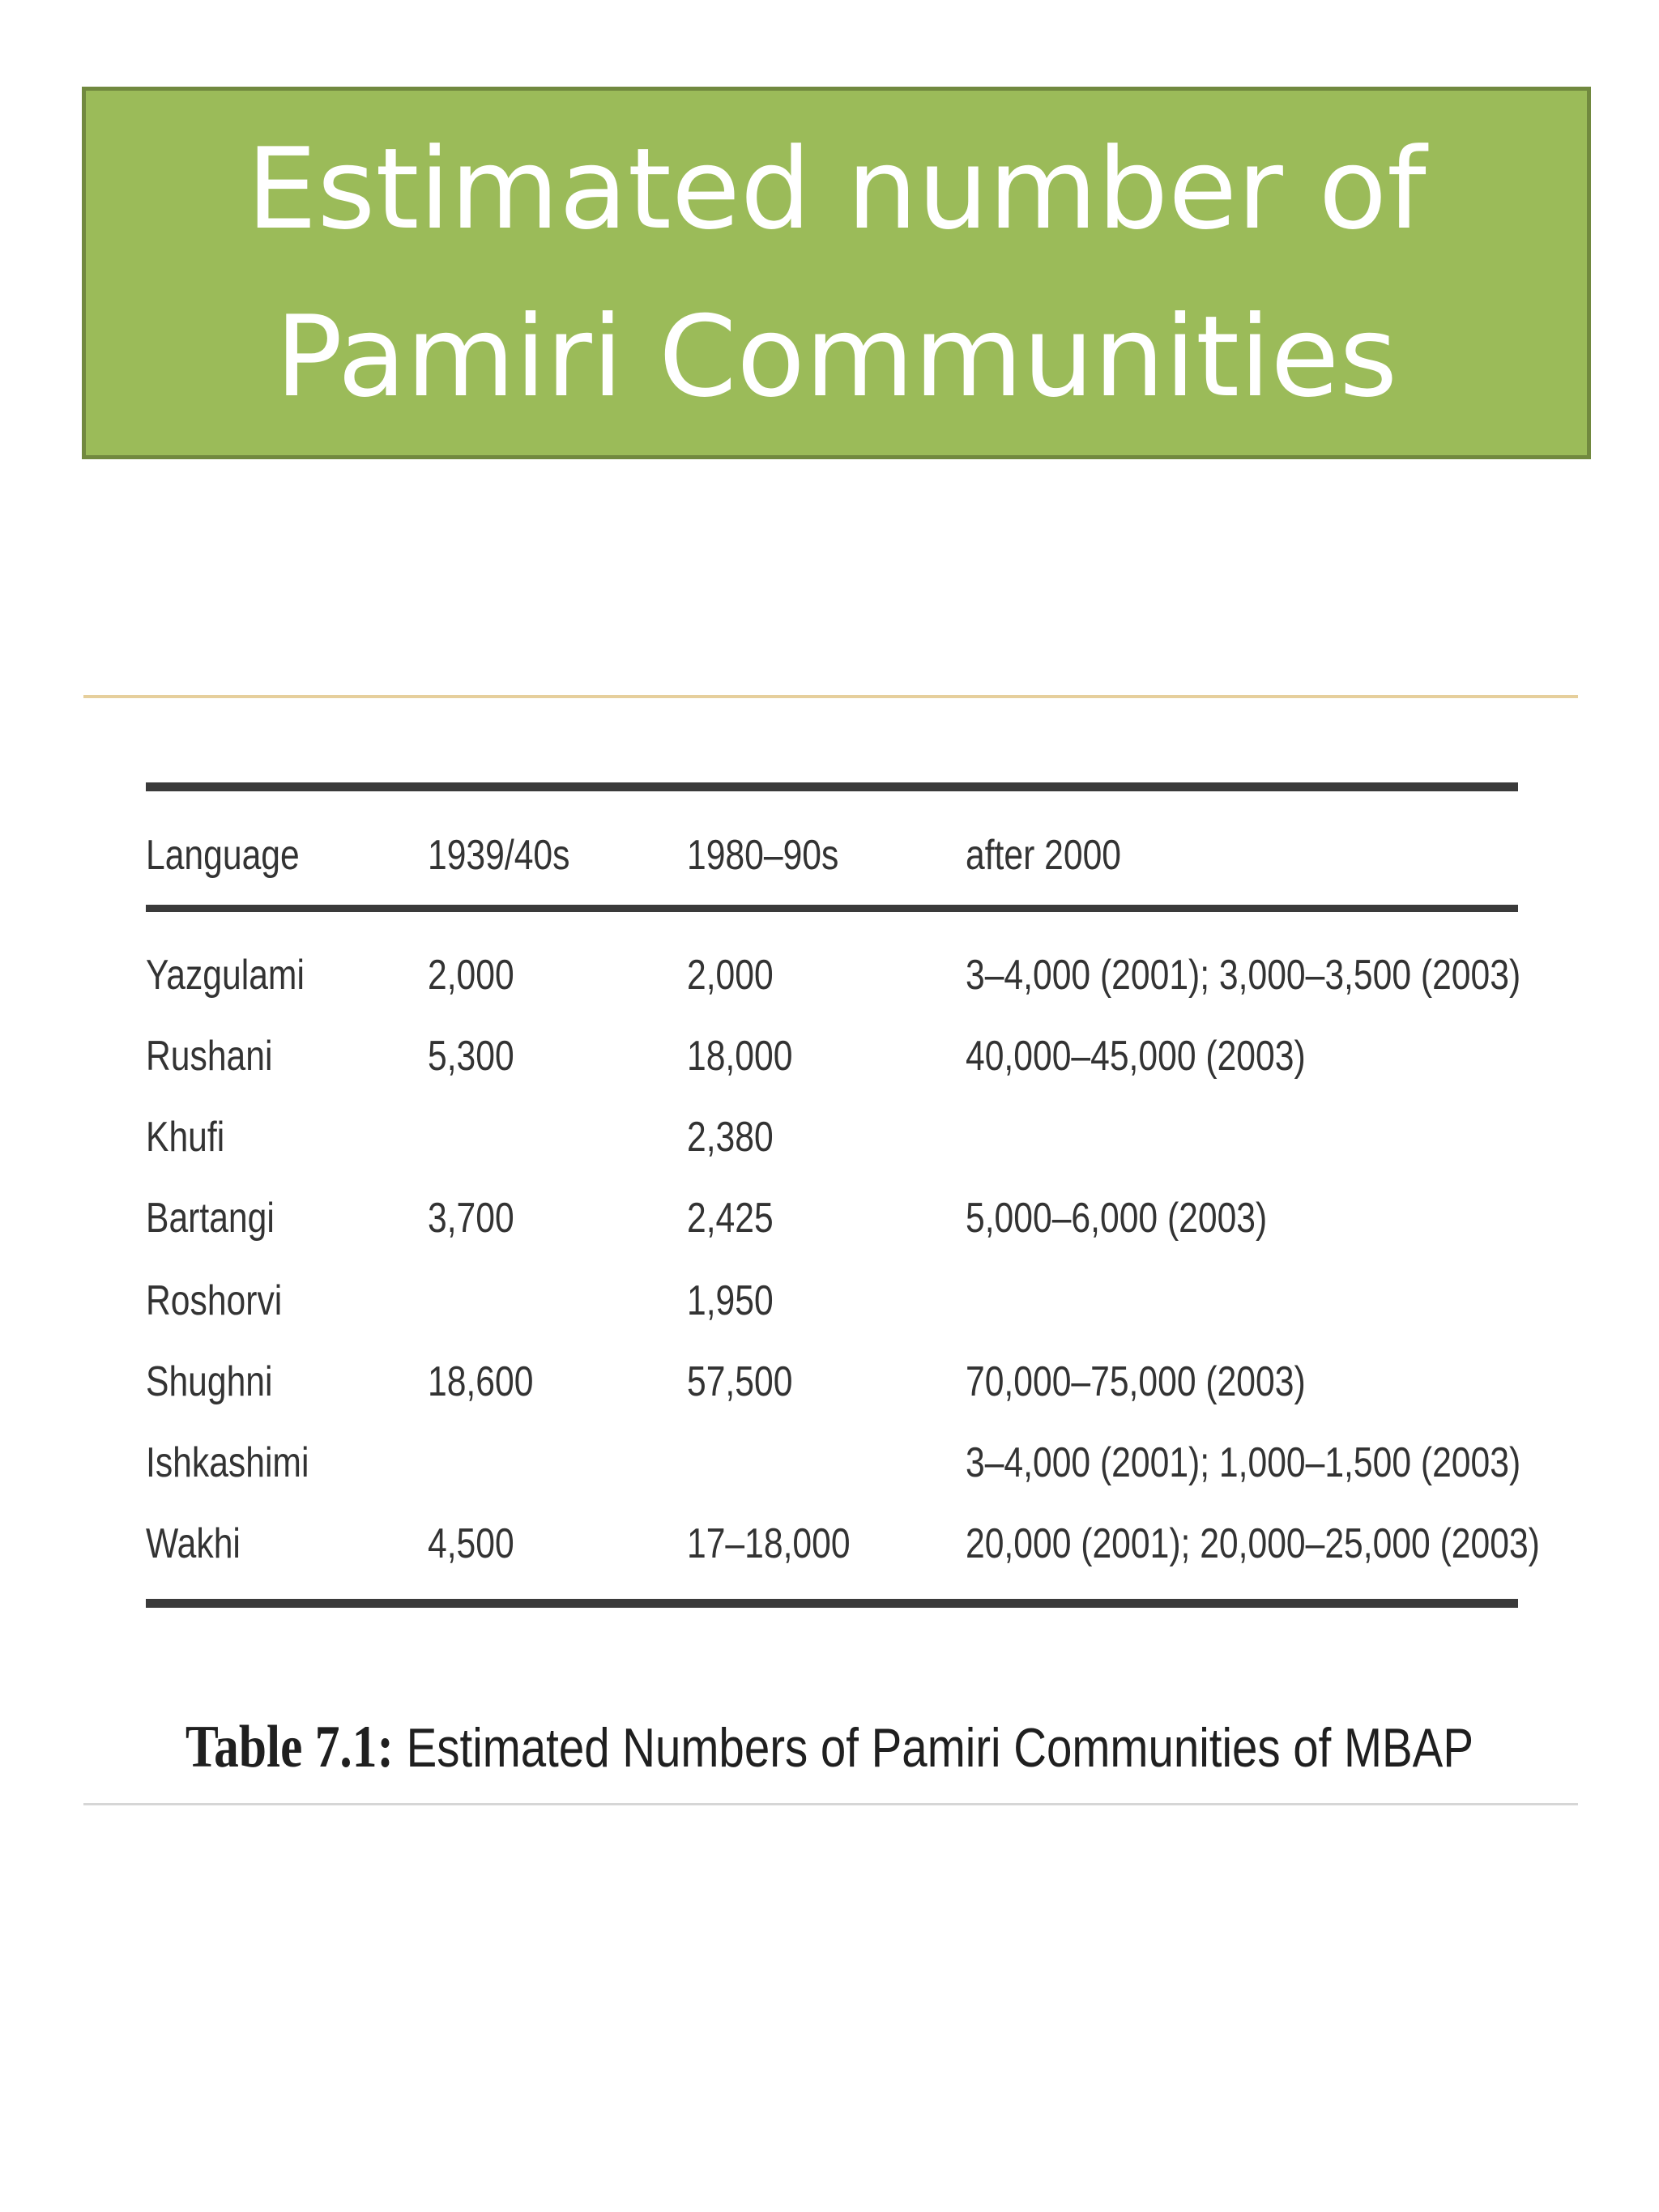 The height and width of the screenshot is (2212, 1659). What do you see at coordinates (763, 856) in the screenshot?
I see `header-1980-90s: 1980–90s` at bounding box center [763, 856].